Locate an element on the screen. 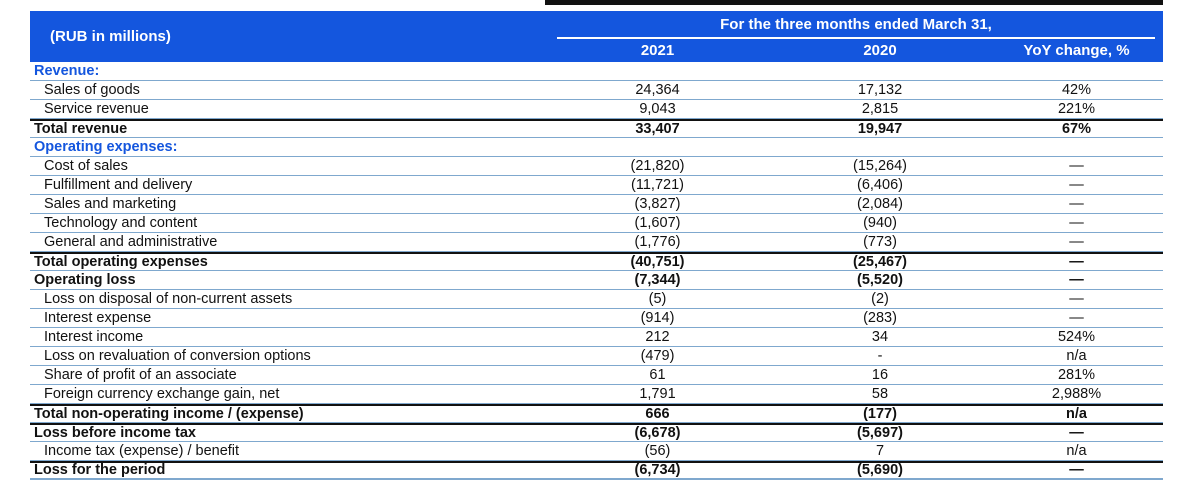  value-yoy: 281% is located at coordinates (1076, 374).